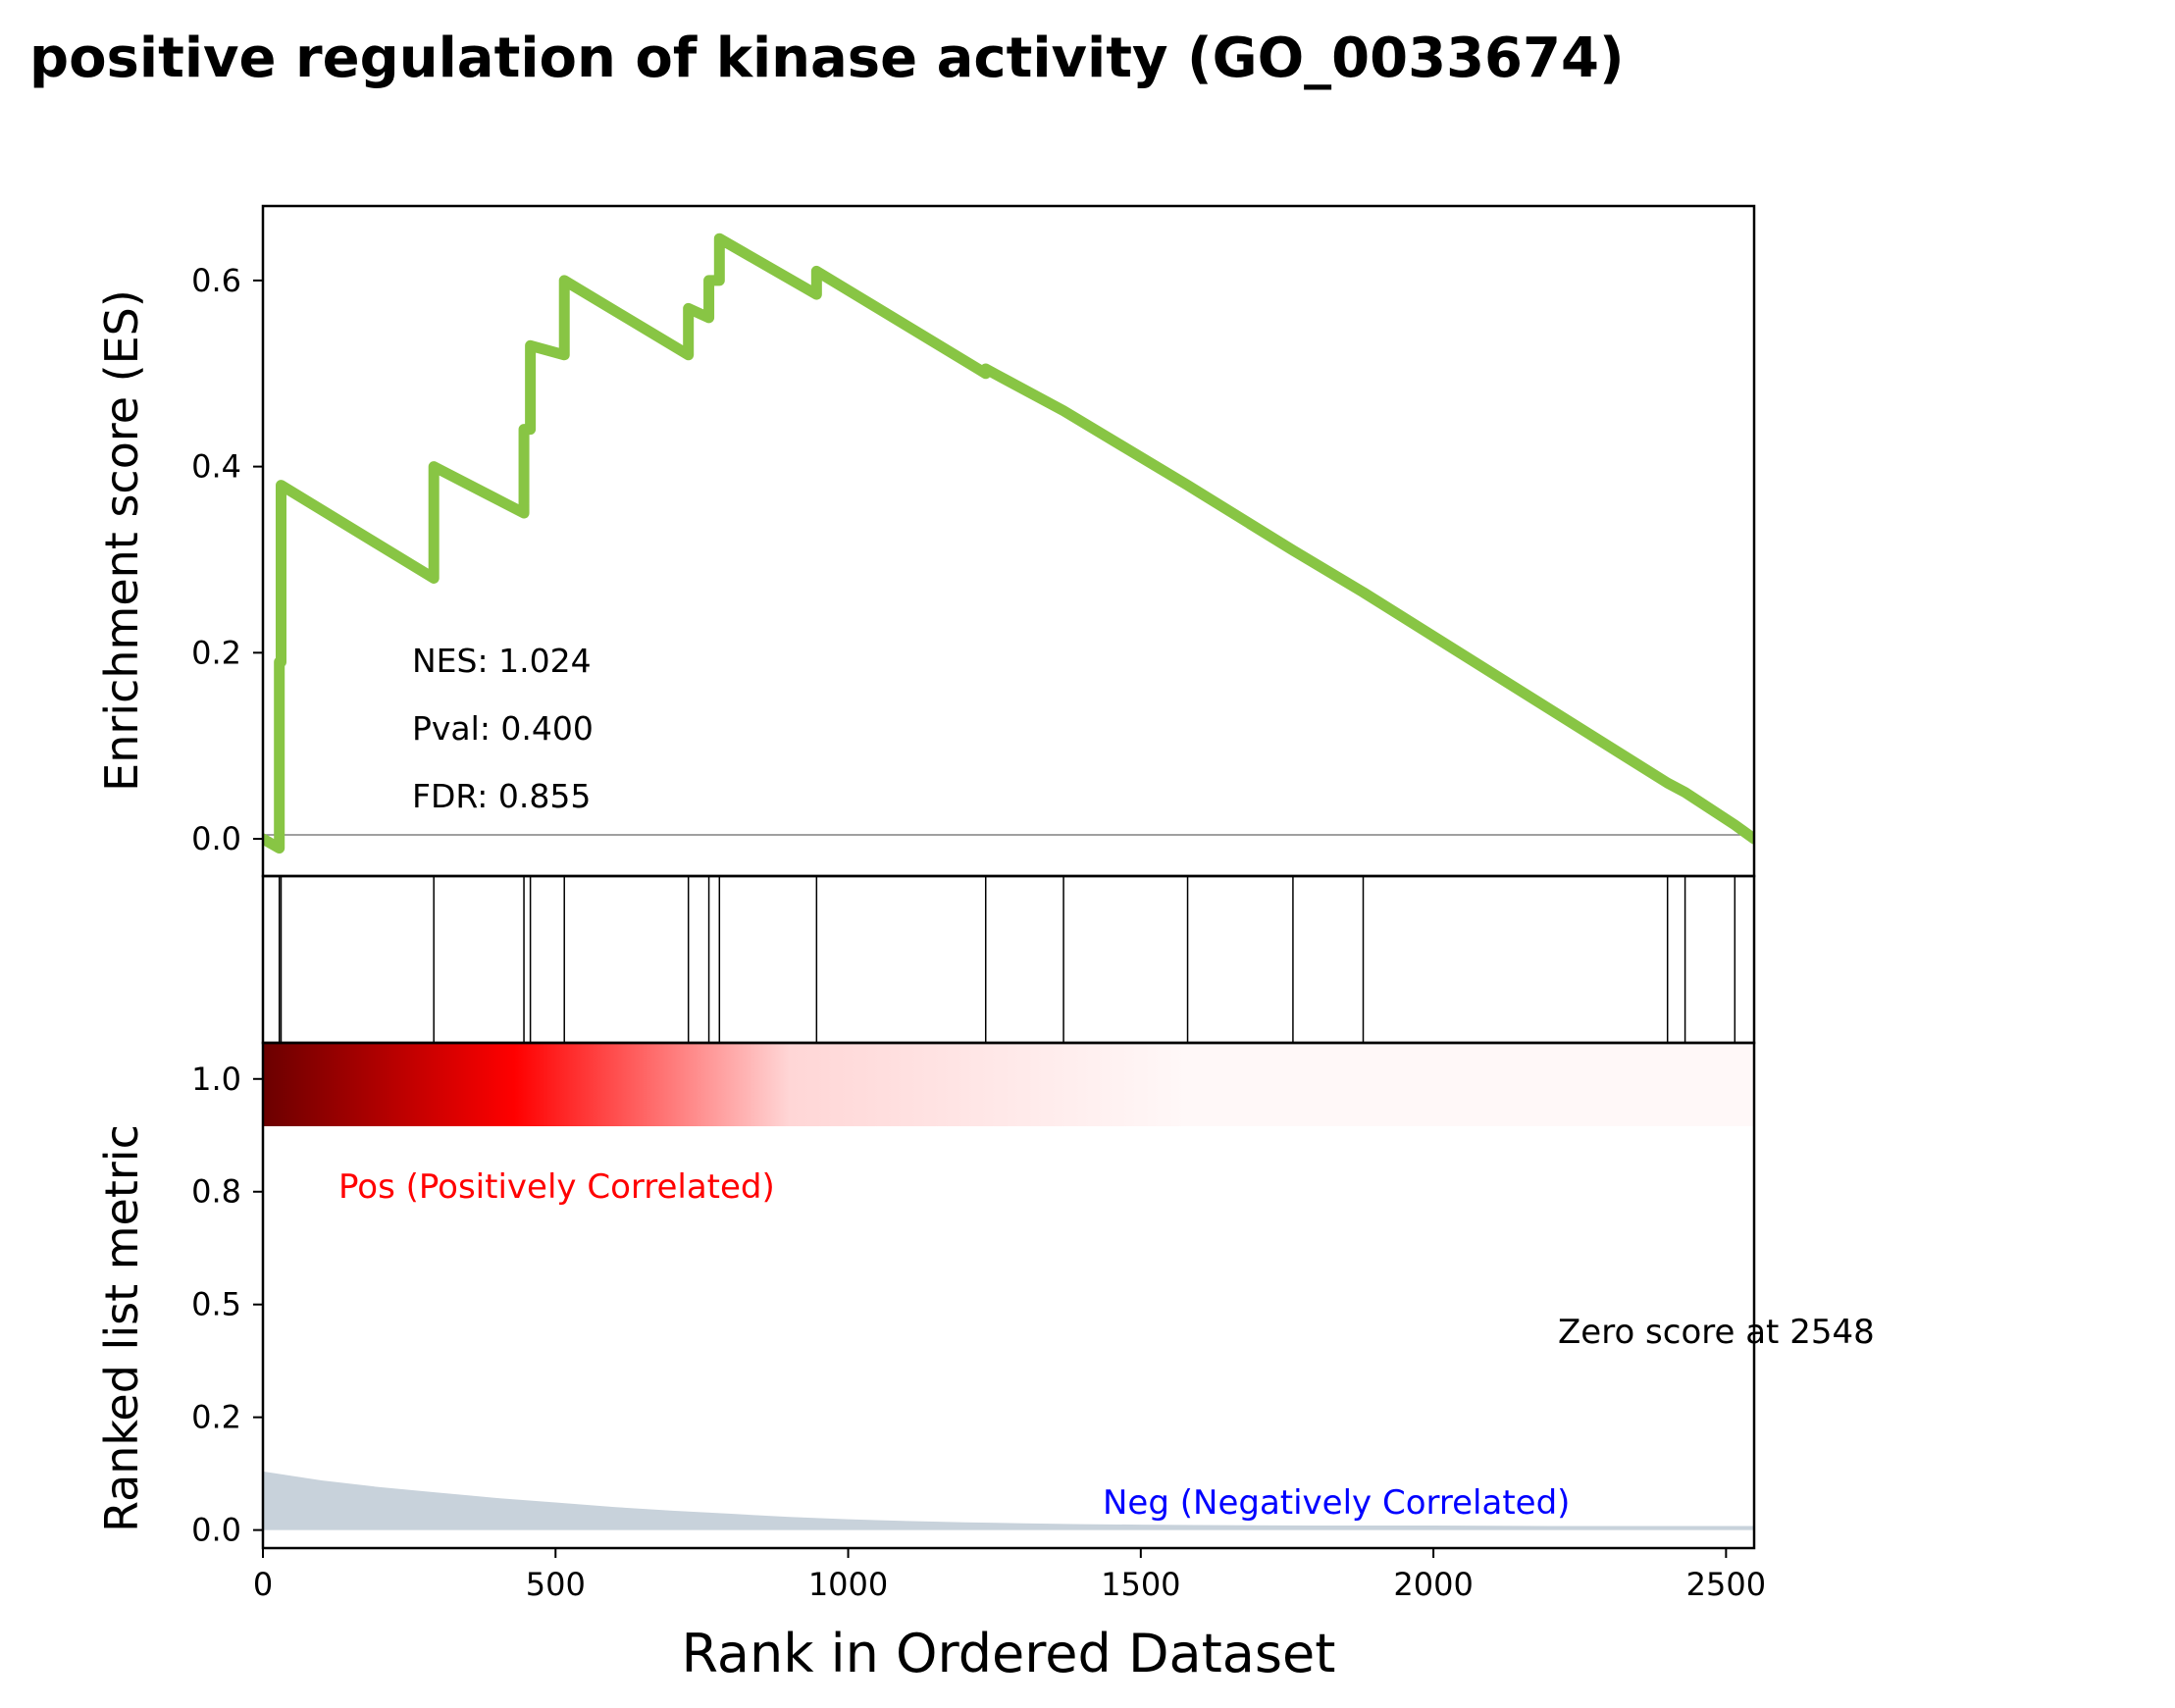 The height and width of the screenshot is (1708, 2175). What do you see at coordinates (216, 1080) in the screenshot?
I see `metric-y-tick-label: 1.0` at bounding box center [216, 1080].